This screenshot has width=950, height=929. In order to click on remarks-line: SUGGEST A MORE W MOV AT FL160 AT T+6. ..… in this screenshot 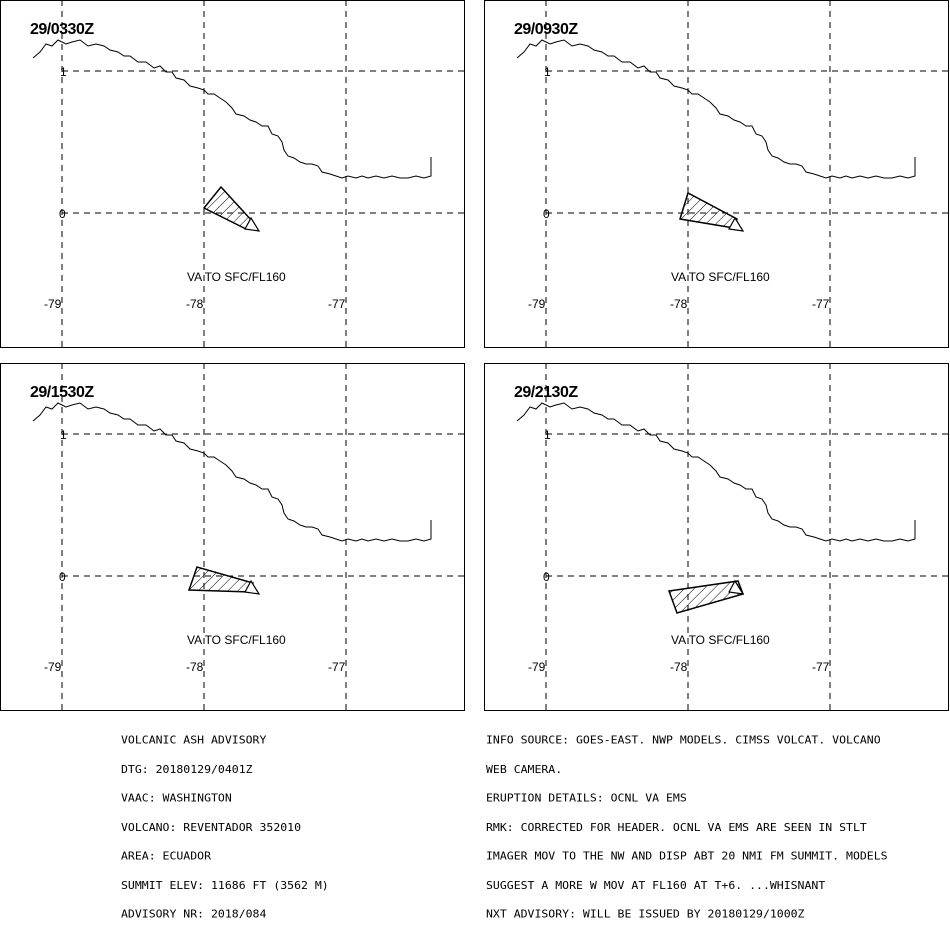, I will do `click(656, 885)`.